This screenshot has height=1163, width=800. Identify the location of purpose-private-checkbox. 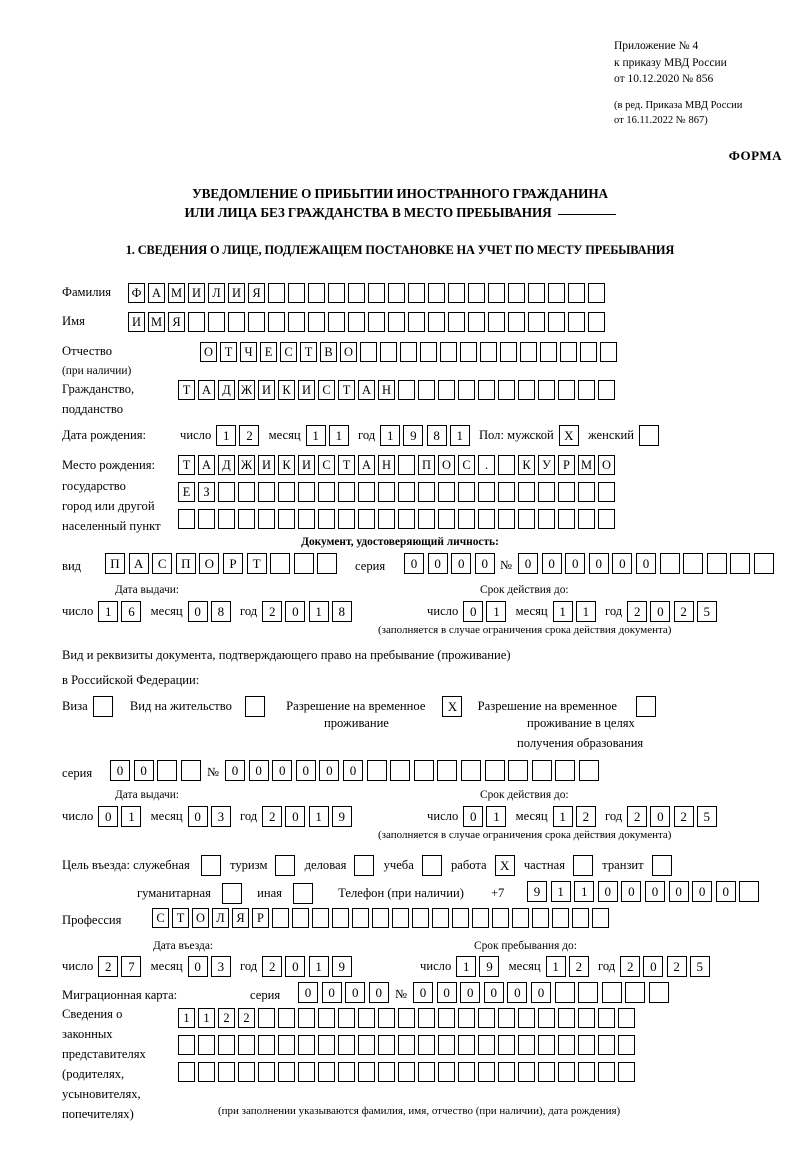
(582, 865).